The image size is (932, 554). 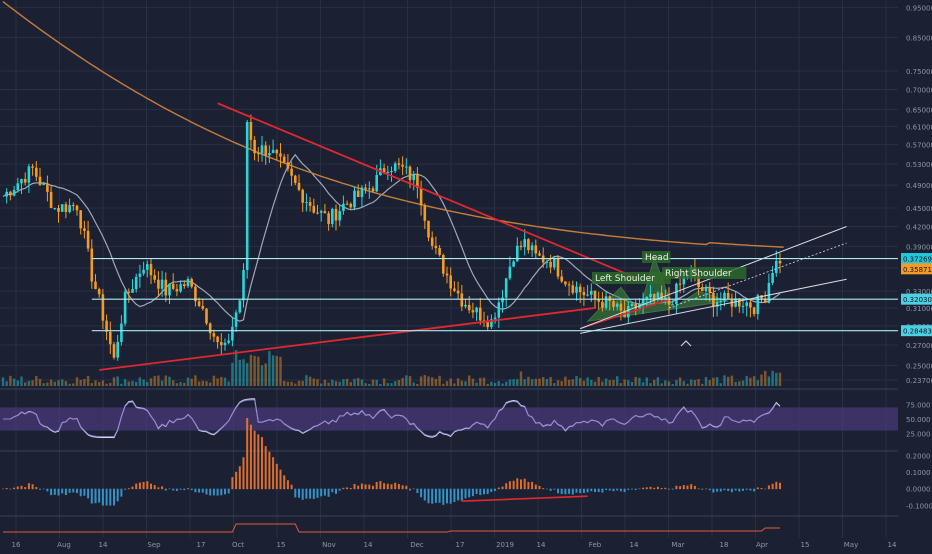 I want to click on price-badge-label: 0.35871, so click(x=917, y=270).